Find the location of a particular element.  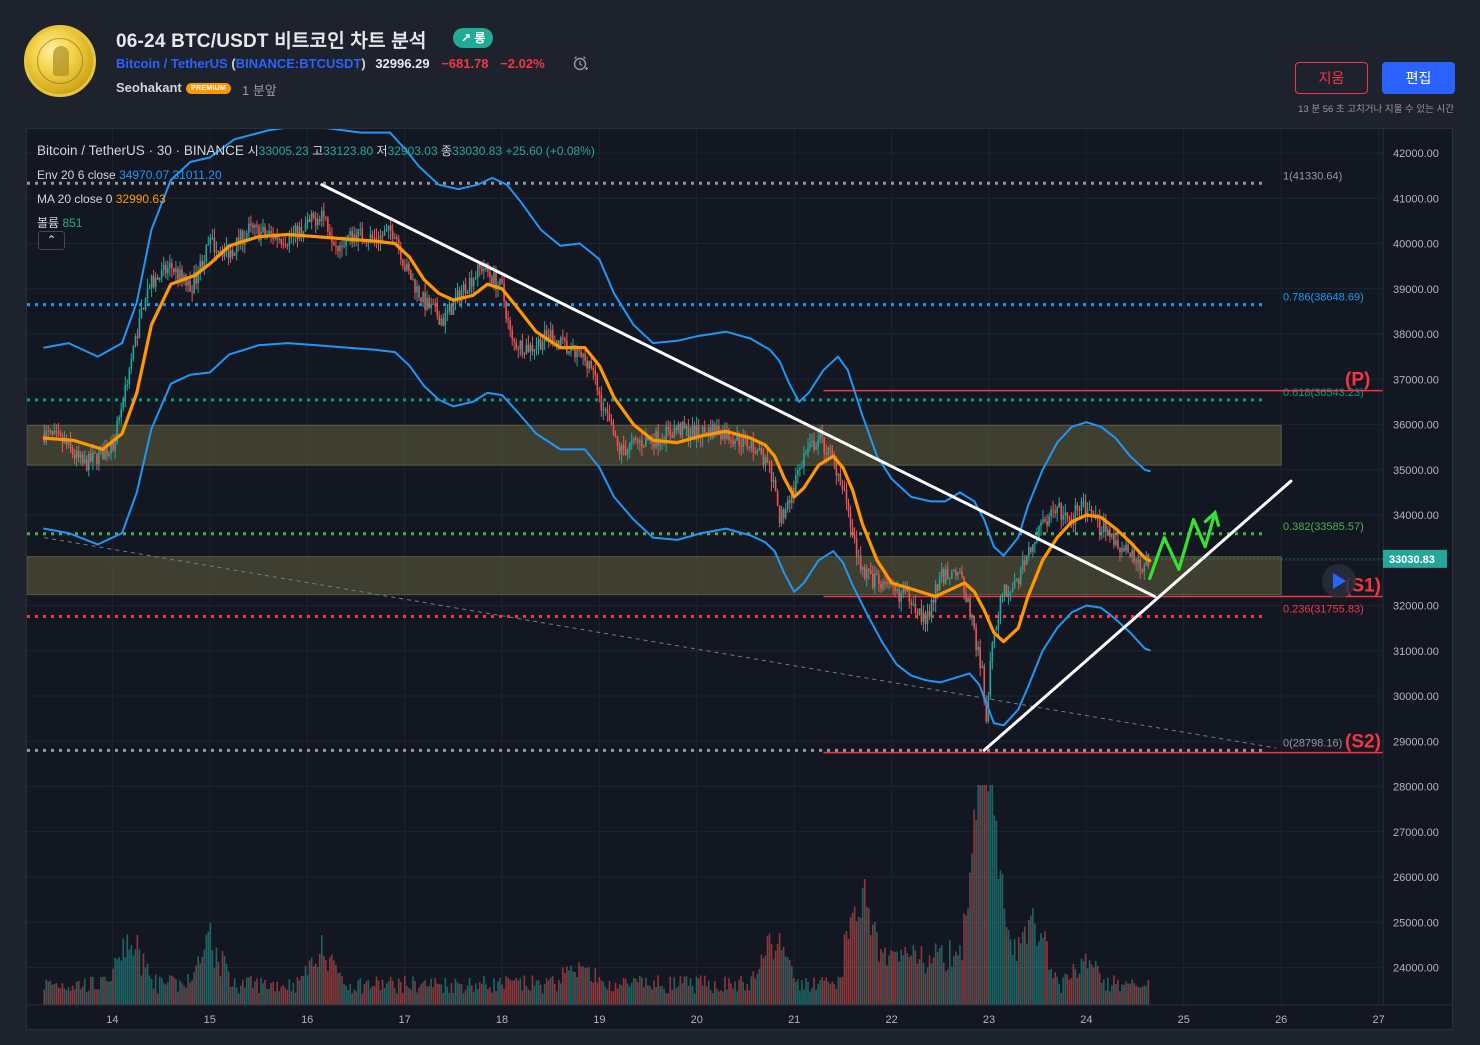

price-tick-label: 38000.00 is located at coordinates (1416, 335).